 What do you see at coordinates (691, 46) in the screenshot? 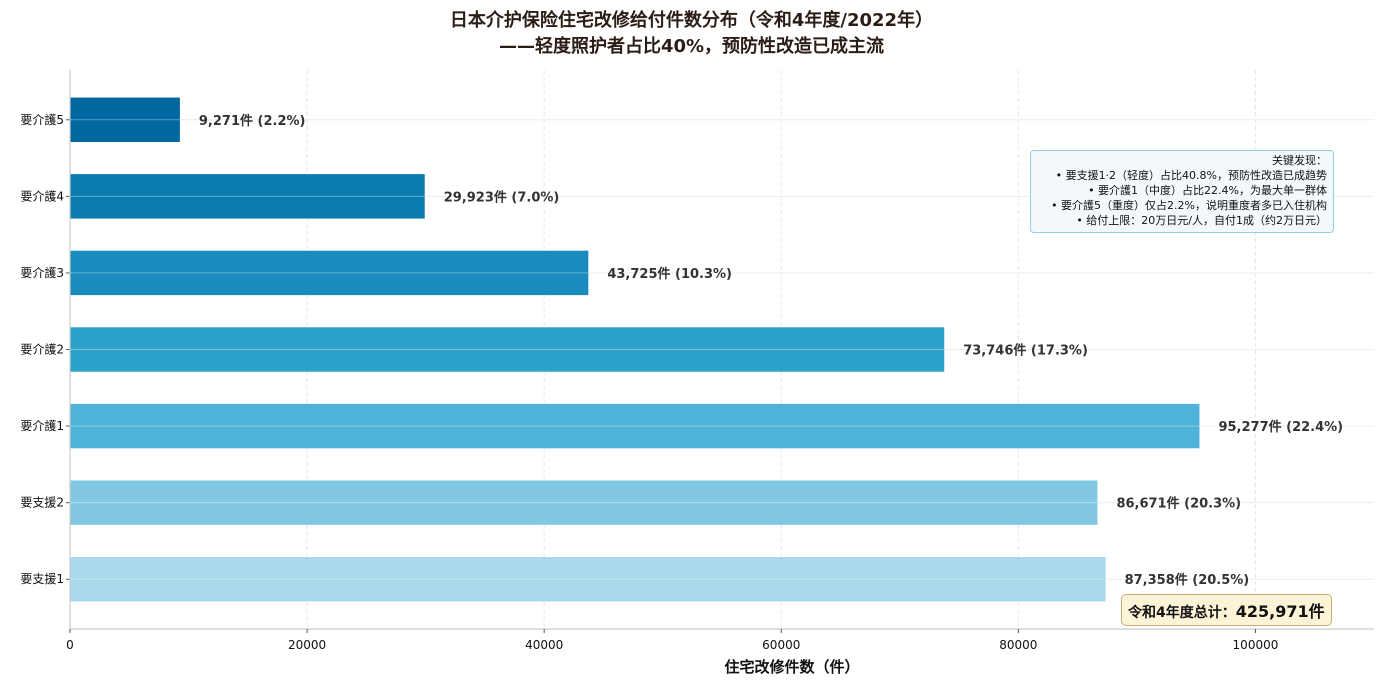
I see `chart-subtitle: ——轻度照护者占比40%，预防性改造已成主流` at bounding box center [691, 46].